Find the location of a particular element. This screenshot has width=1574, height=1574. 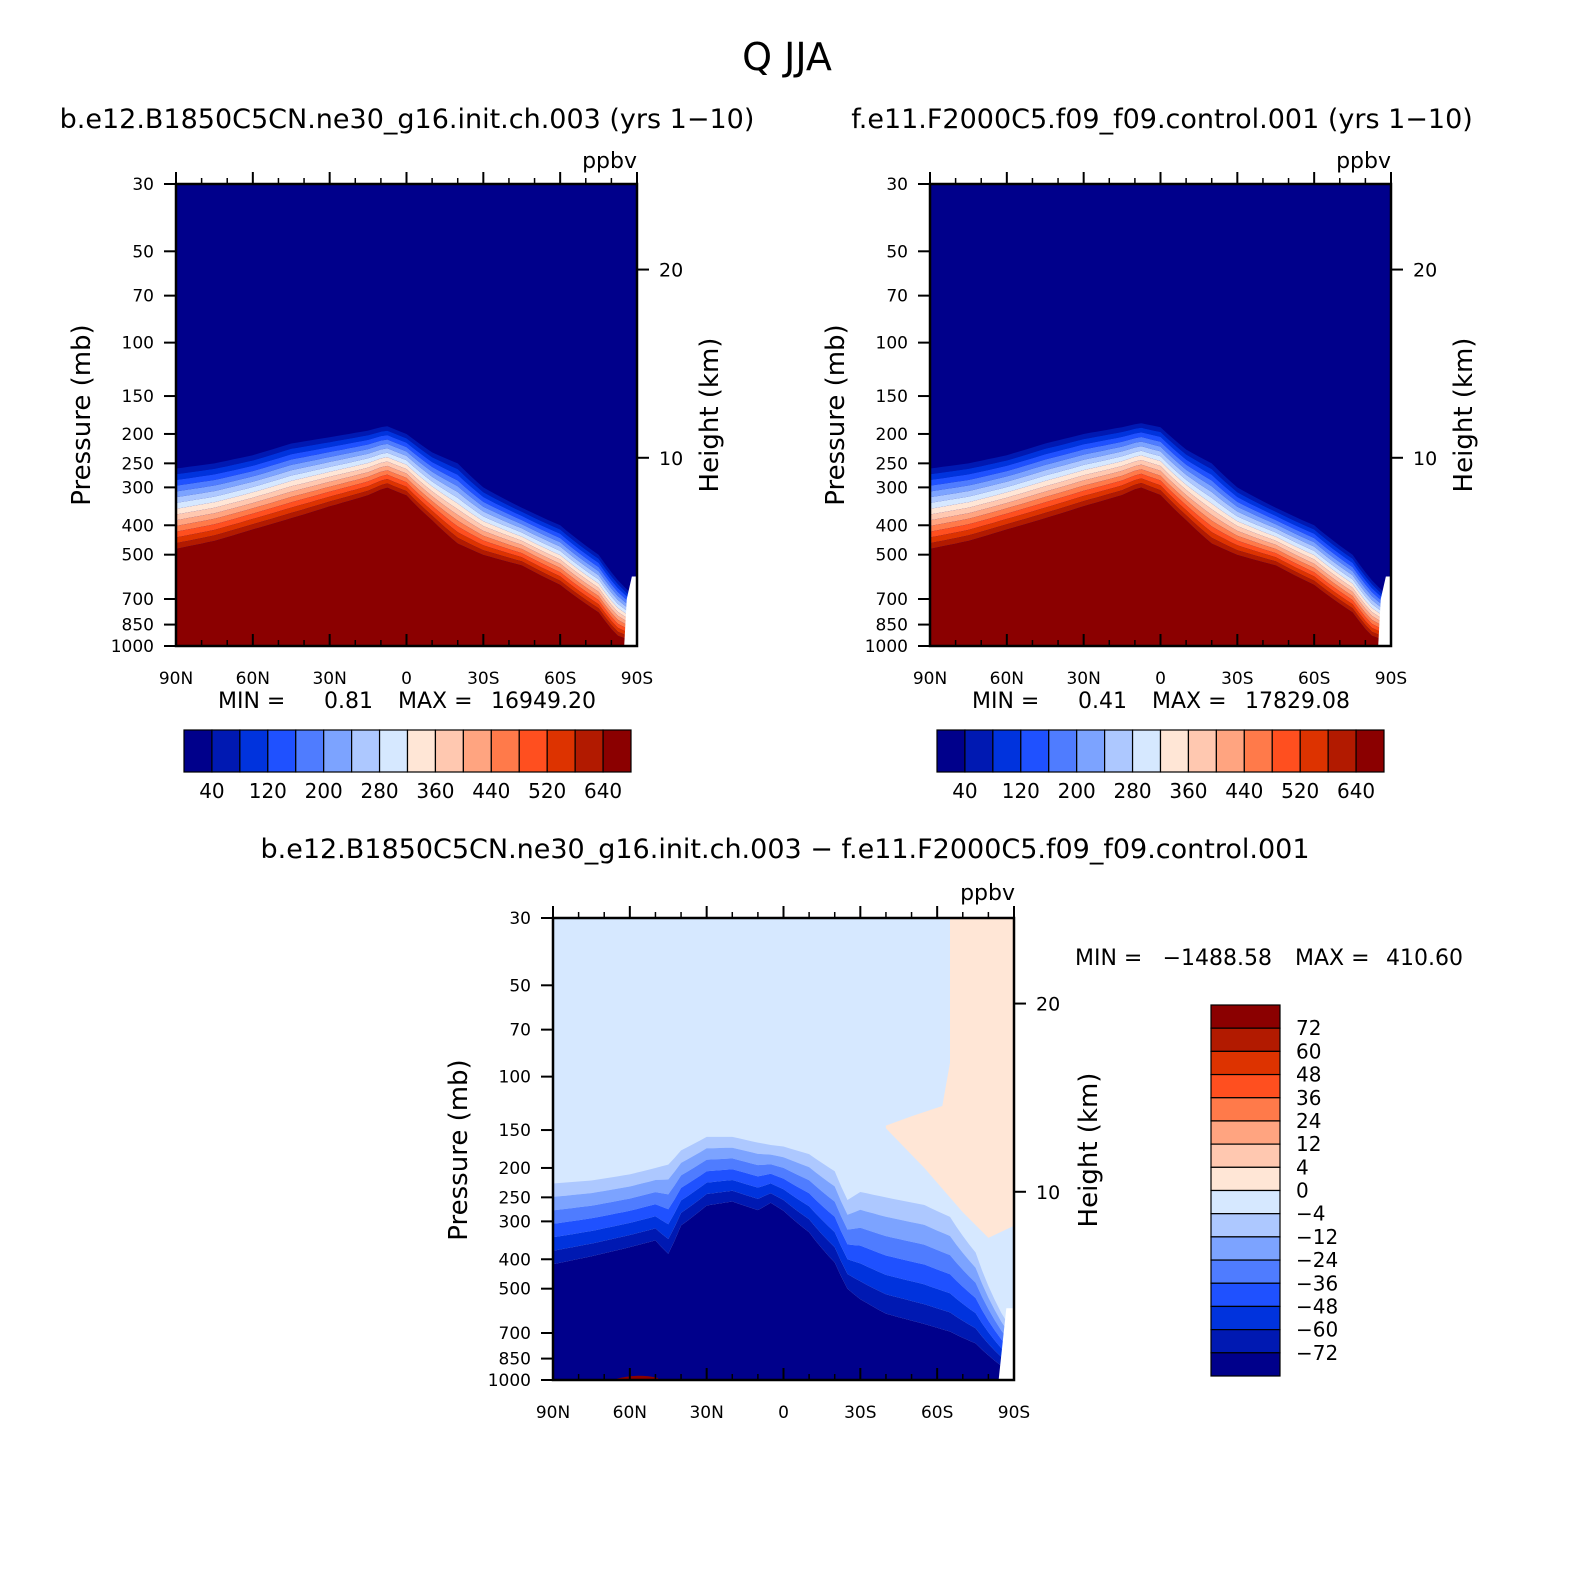

colorbar-label: 24 is located at coordinates (1308, 1121).